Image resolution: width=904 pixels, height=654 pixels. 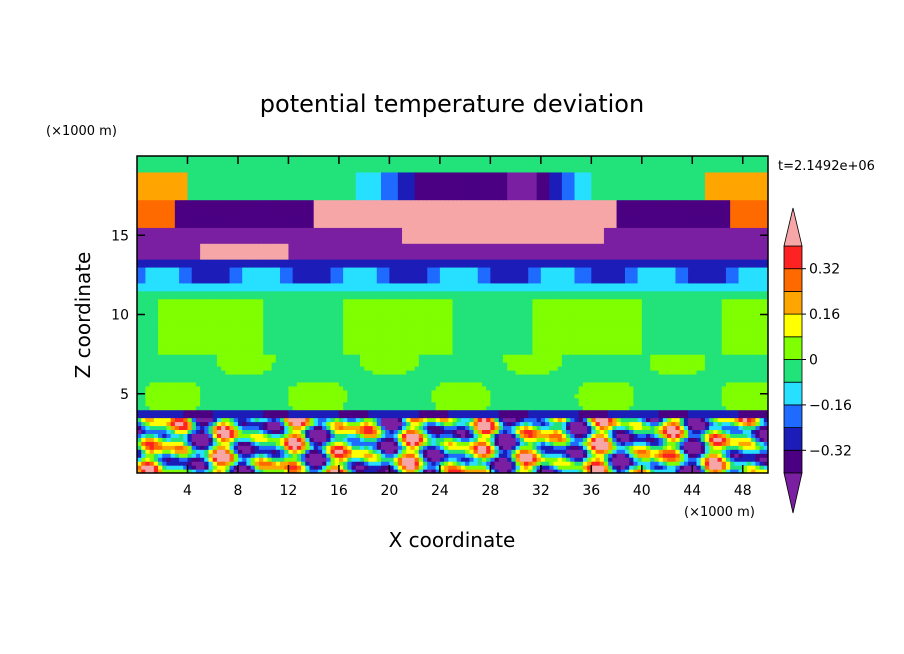 What do you see at coordinates (826, 166) in the screenshot?
I see `time-label: t=2.1492e+06` at bounding box center [826, 166].